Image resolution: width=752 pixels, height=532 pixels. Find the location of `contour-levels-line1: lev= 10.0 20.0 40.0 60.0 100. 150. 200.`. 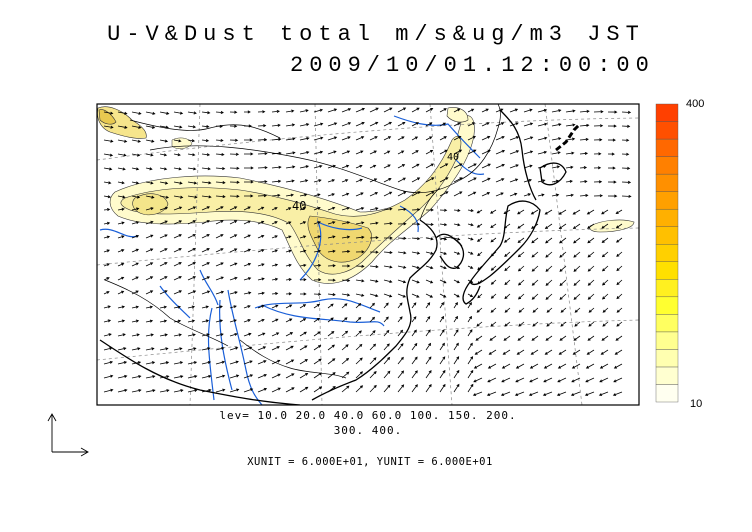

contour-levels-line1: lev= 10.0 20.0 40.0 60.0 100. 150. 200. is located at coordinates (368, 415).